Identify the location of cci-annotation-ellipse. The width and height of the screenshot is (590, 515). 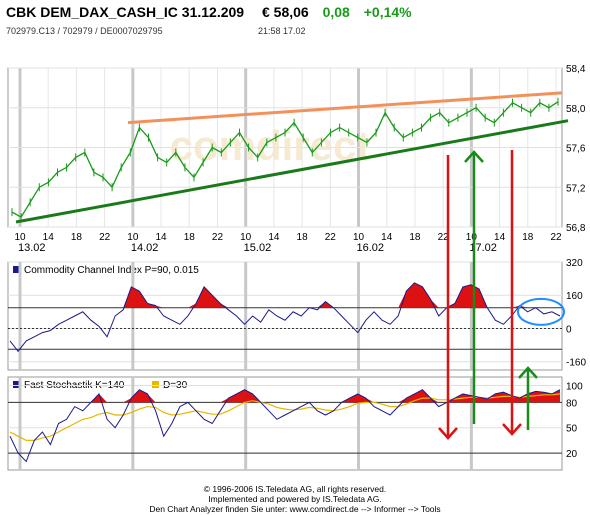
(541, 311).